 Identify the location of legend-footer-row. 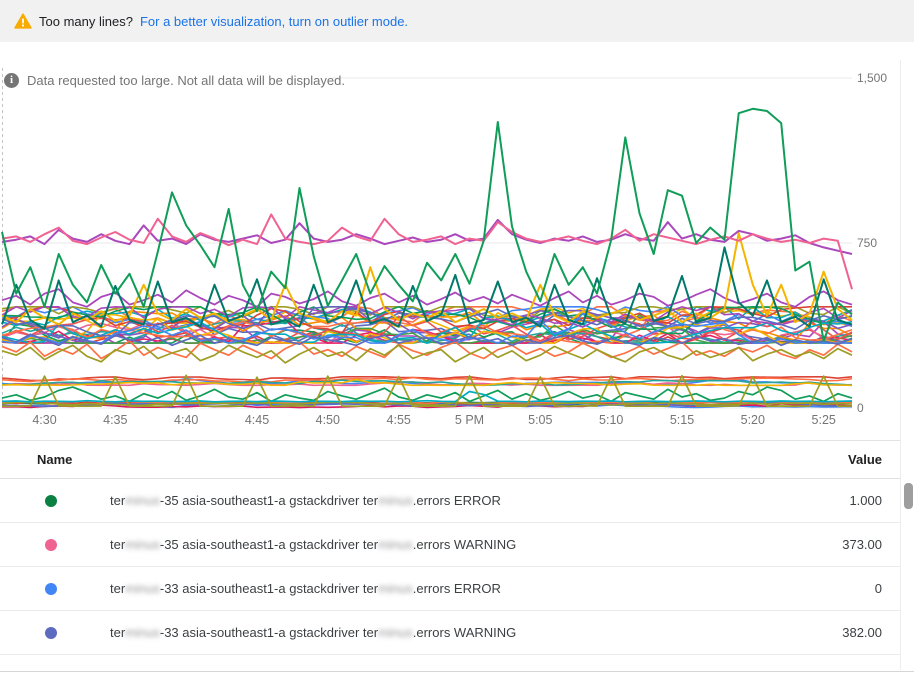
(457, 663).